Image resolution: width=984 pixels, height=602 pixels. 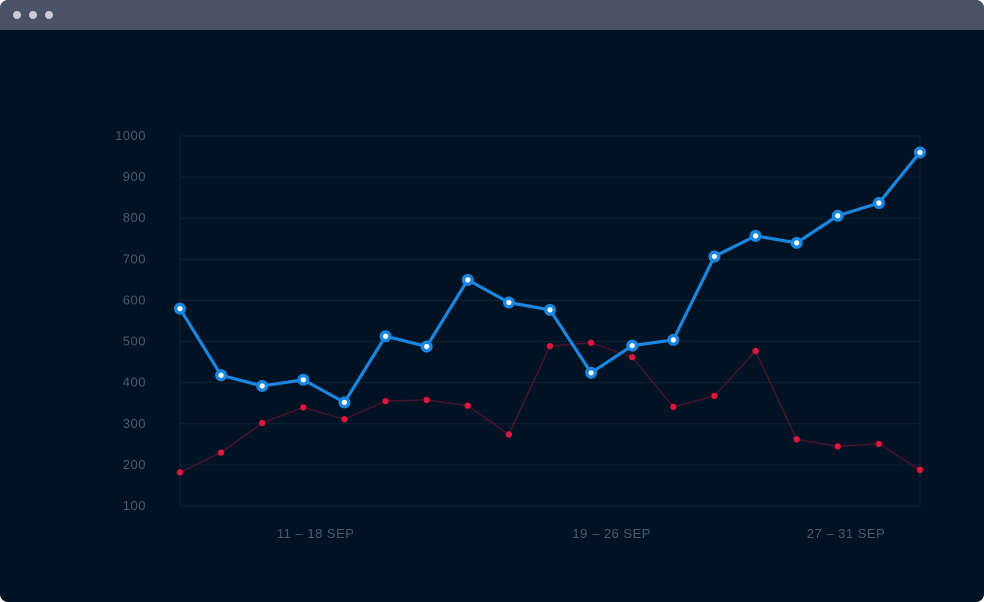 I want to click on x-tick-label: 19 – 26 SEP, so click(x=611, y=533).